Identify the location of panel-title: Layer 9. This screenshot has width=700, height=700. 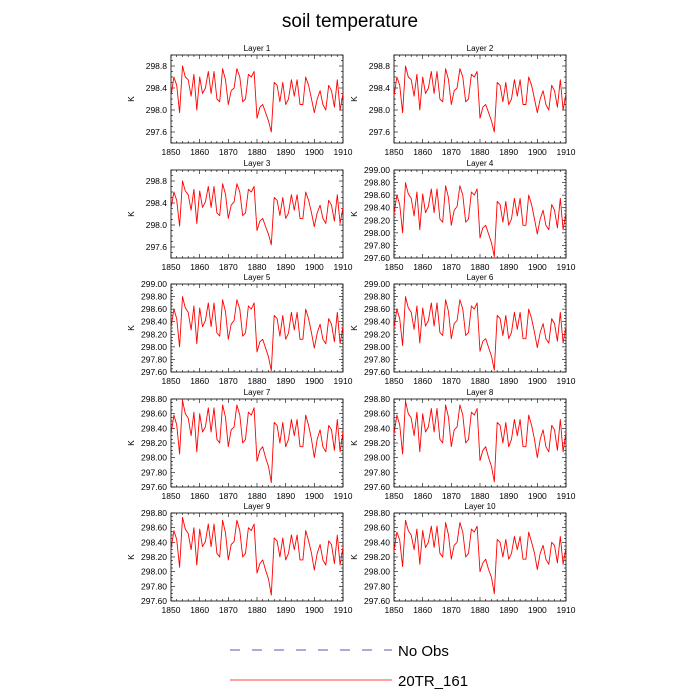
(257, 506).